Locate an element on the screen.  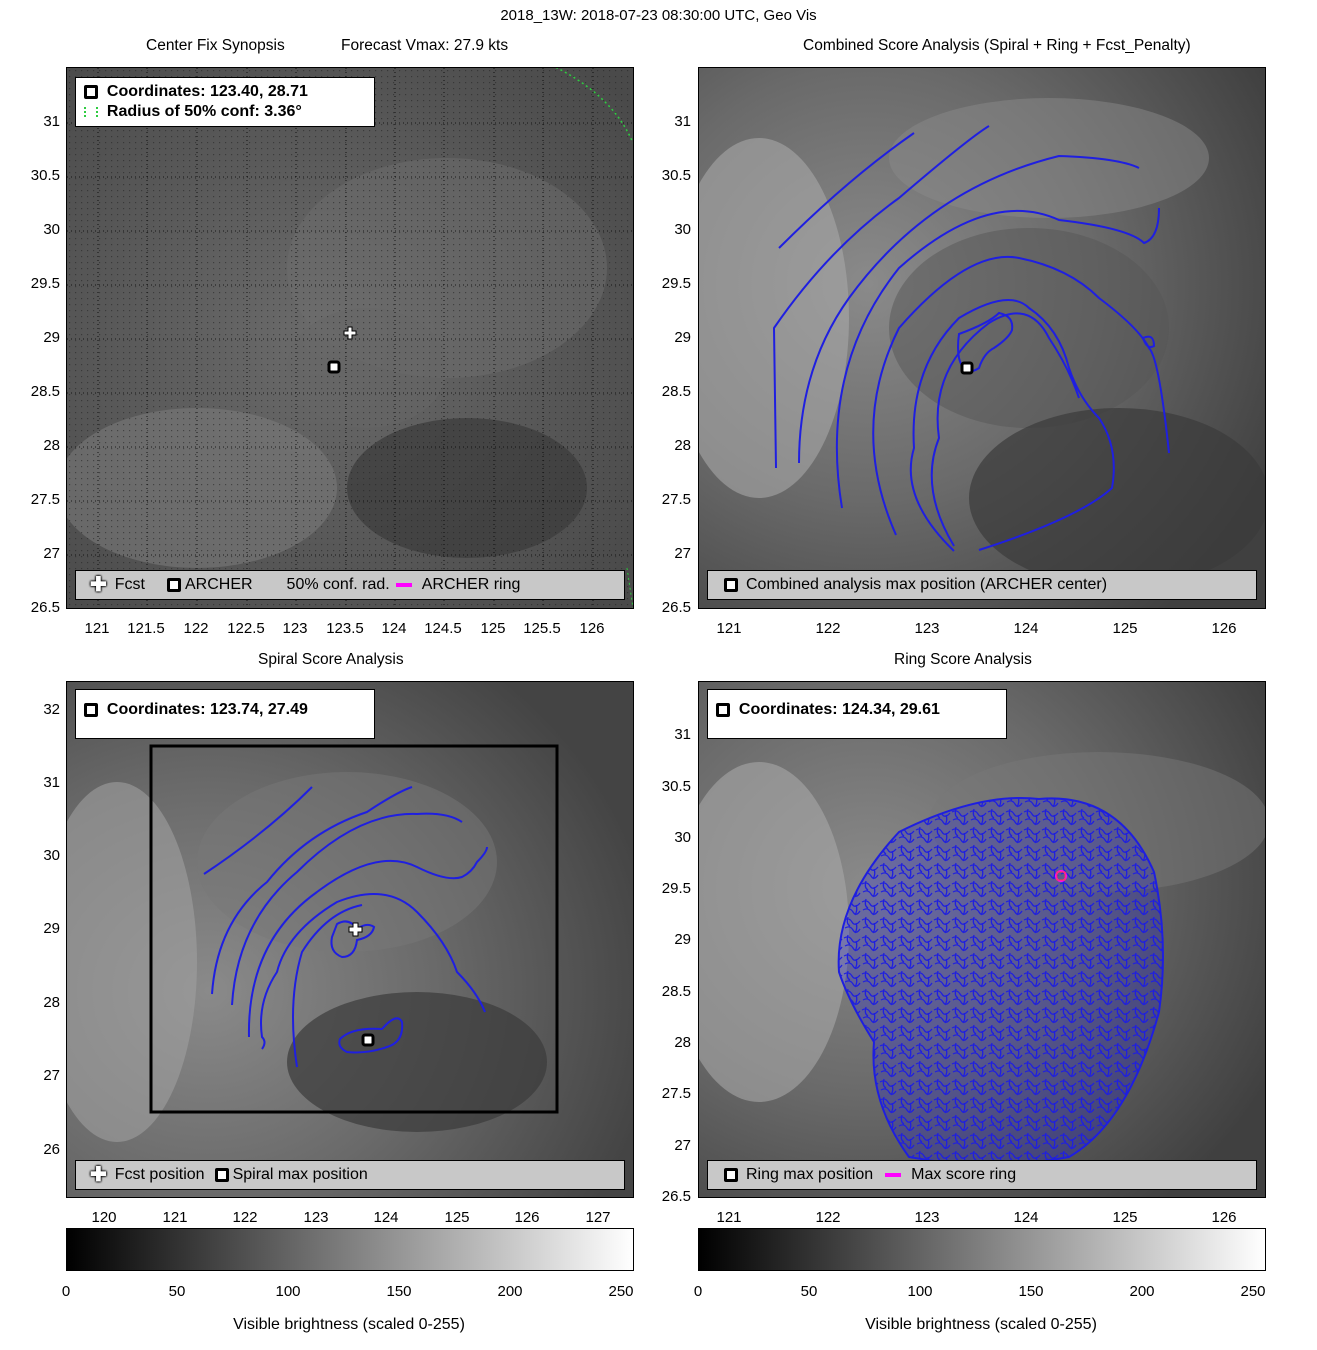
combined-max-marker is located at coordinates (967, 368).